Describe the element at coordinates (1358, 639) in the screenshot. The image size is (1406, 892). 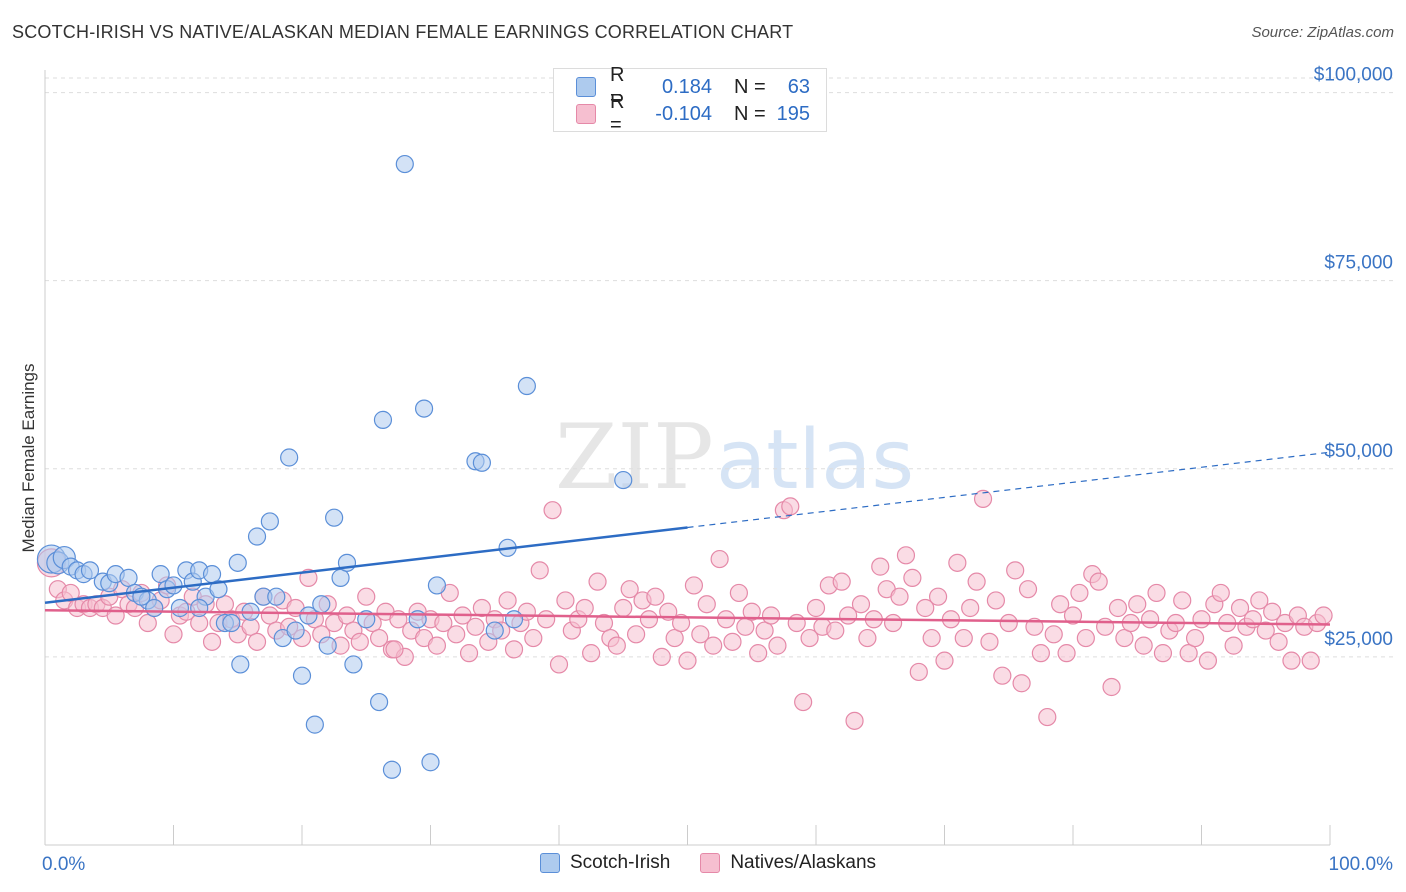
I see `y-tick-label: $25,000` at that location.